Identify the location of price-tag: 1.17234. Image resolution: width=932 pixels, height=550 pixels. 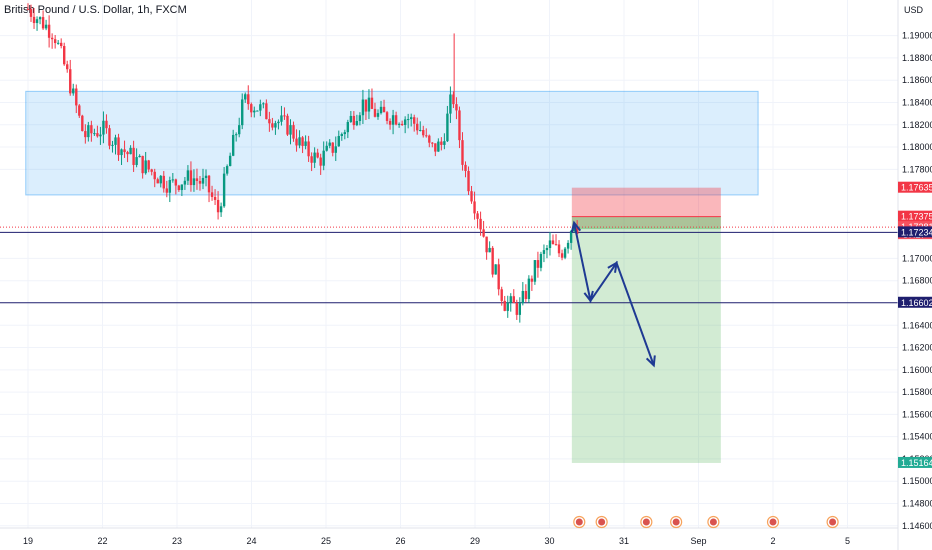
(915, 232).